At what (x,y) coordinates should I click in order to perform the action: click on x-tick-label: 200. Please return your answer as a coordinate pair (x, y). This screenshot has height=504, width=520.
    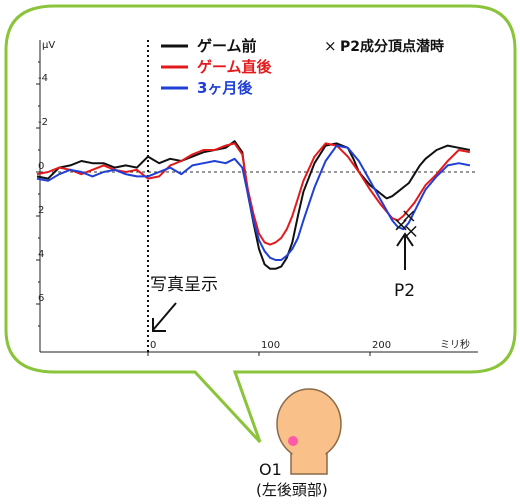
    Looking at the image, I should click on (381, 345).